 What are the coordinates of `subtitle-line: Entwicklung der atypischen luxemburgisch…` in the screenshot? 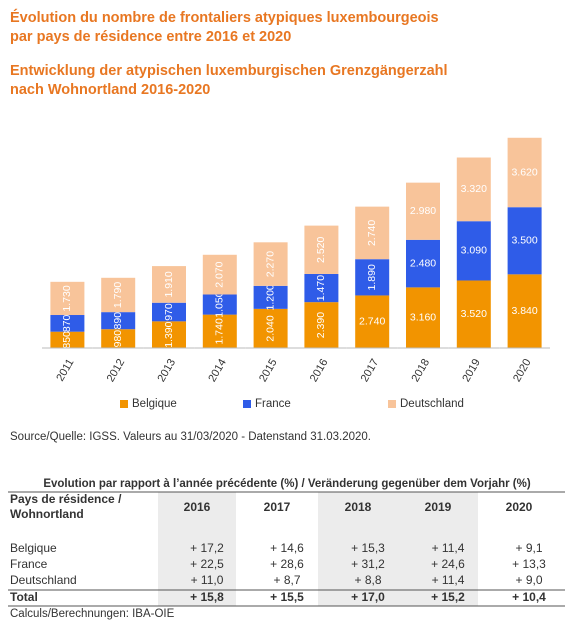 It's located at (229, 71).